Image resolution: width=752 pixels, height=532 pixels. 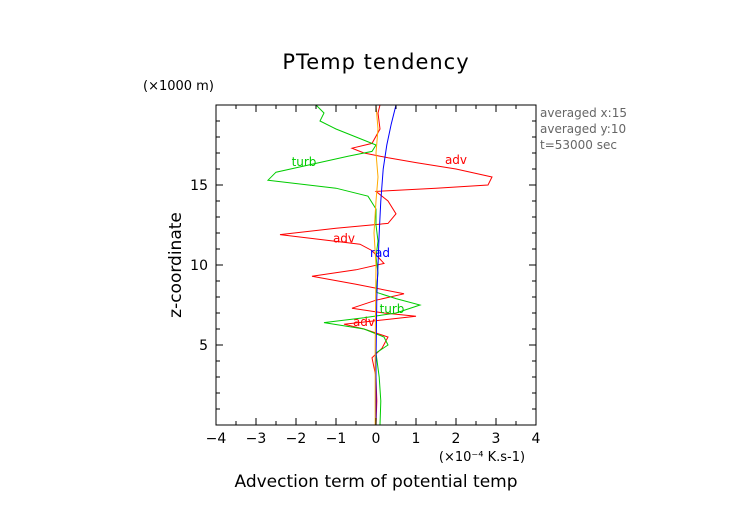 What do you see at coordinates (578, 145) in the screenshot?
I see `info-line: t=53000 sec` at bounding box center [578, 145].